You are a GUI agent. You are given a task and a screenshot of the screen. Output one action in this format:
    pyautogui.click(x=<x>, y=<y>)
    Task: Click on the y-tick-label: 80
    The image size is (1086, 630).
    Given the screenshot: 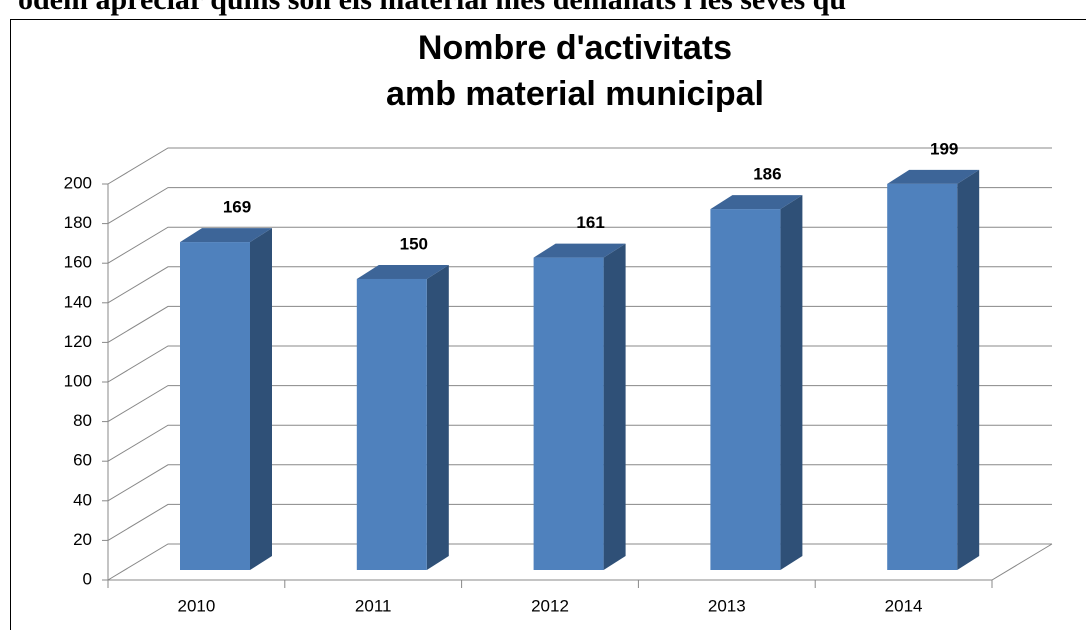 What is the action you would take?
    pyautogui.click(x=82, y=420)
    